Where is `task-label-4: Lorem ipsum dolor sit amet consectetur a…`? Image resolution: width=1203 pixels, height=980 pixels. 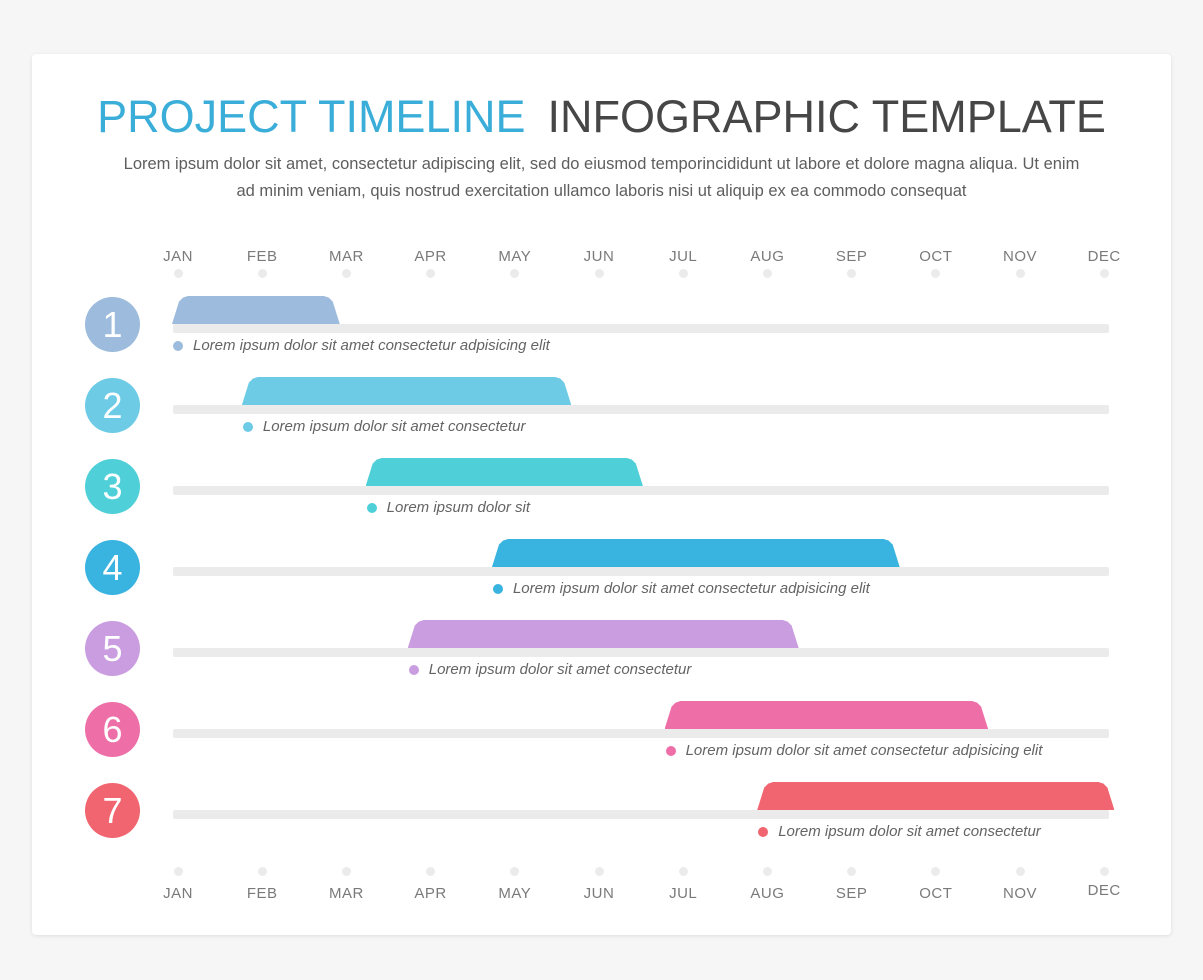
task-label-4: Lorem ipsum dolor sit amet consectetur a… is located at coordinates (691, 588).